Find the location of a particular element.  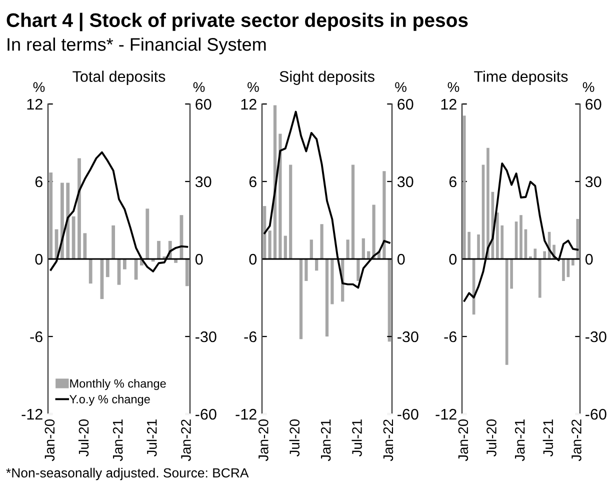

legend-label: Monthly % change is located at coordinates (118, 384).